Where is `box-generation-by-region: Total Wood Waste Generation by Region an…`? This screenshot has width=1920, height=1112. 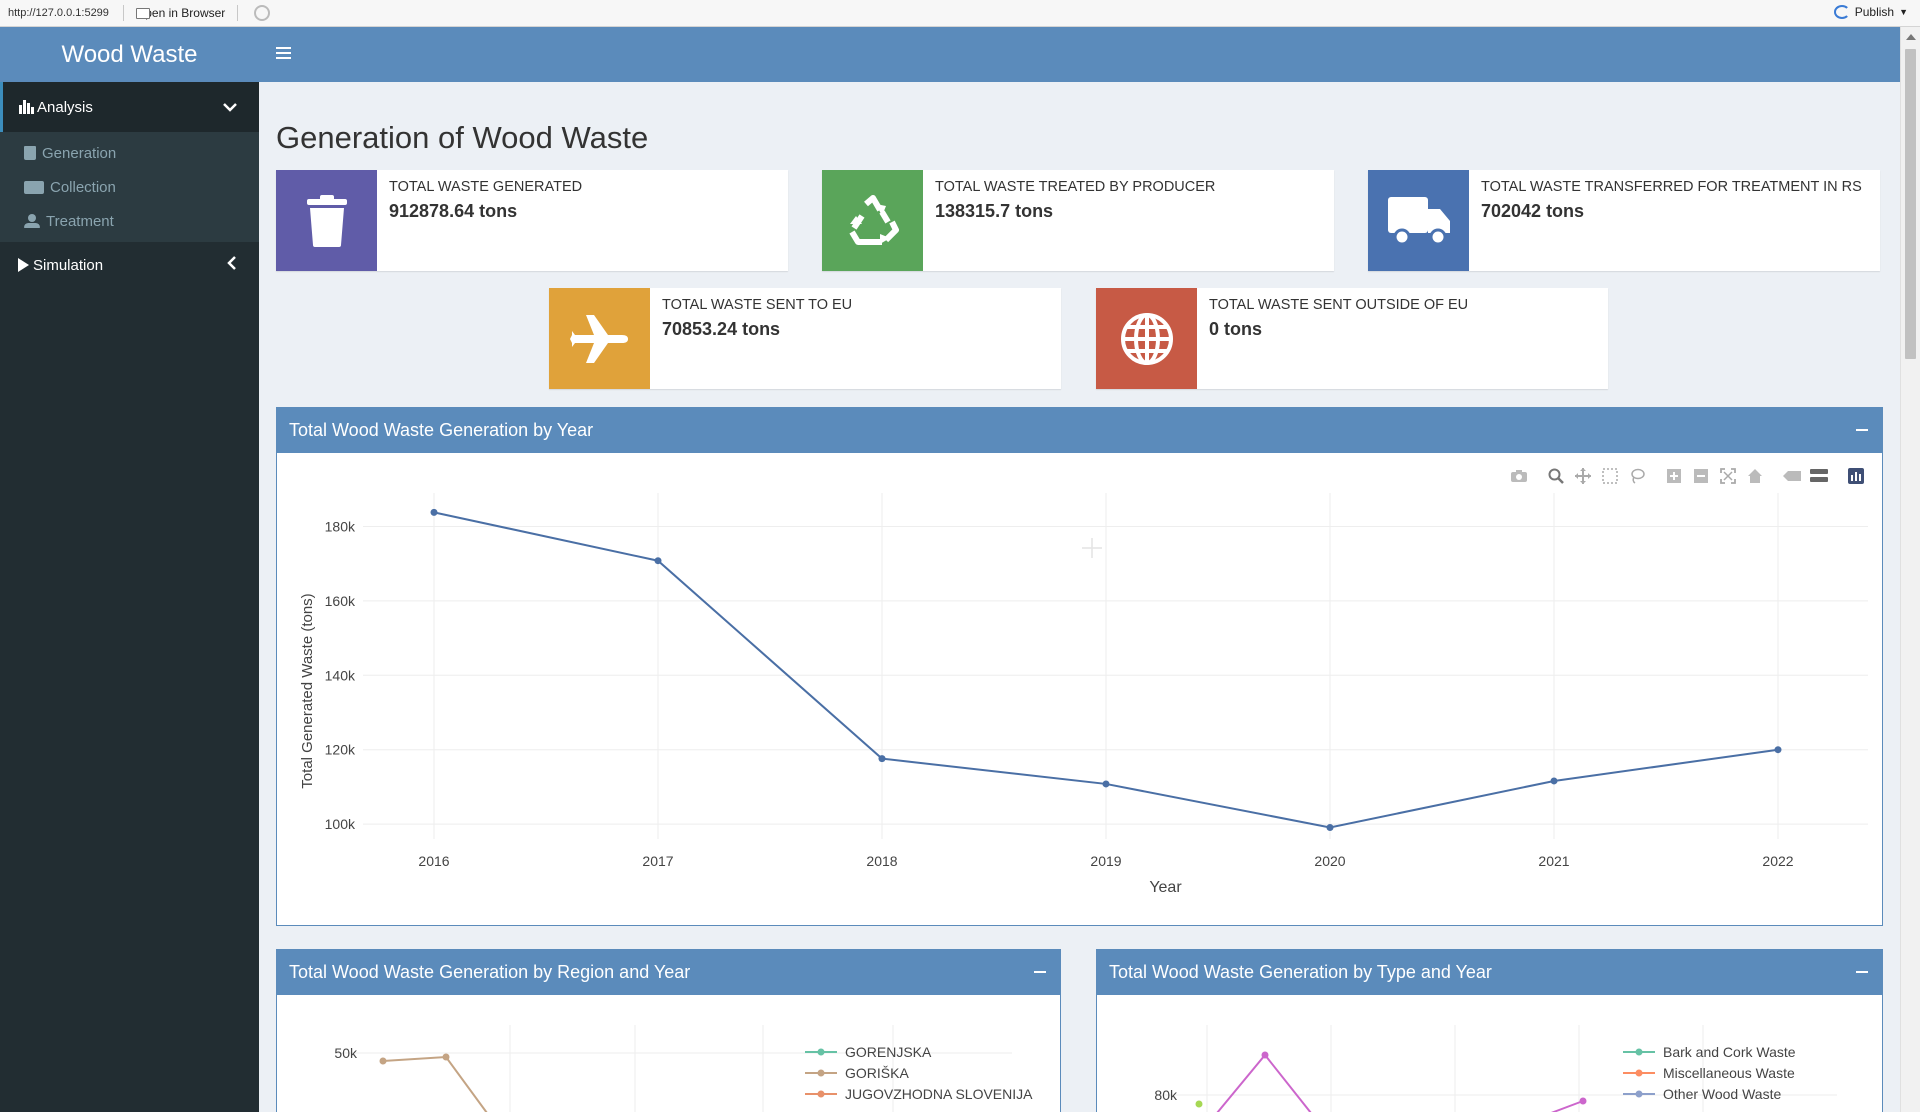 box-generation-by-region: Total Wood Waste Generation by Region an… is located at coordinates (668, 1030).